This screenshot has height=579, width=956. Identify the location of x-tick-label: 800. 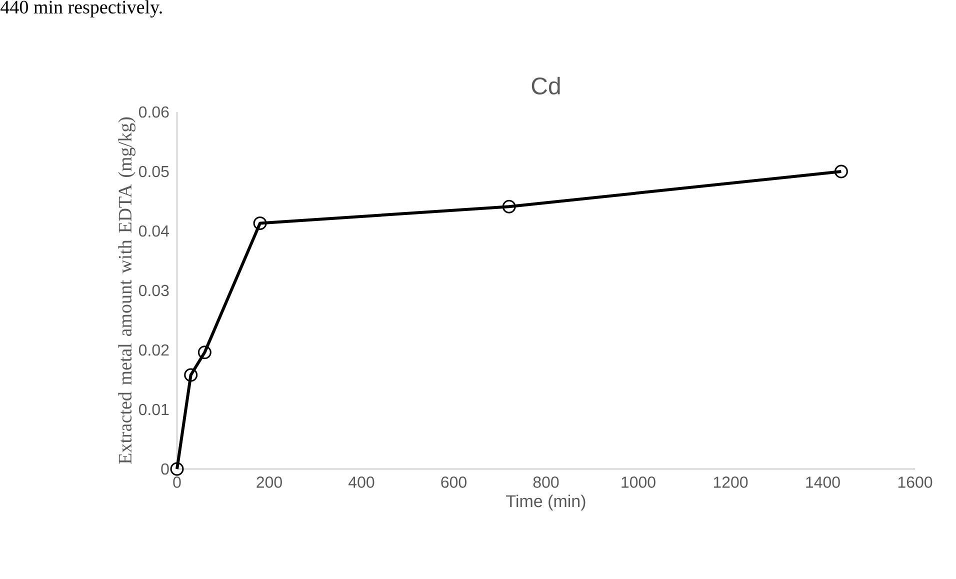
(546, 482).